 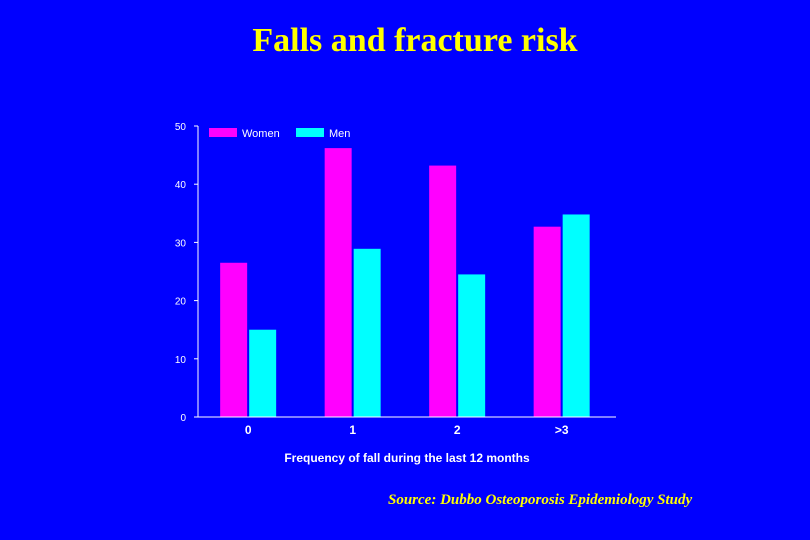 I want to click on x-tick-label: 1, so click(x=352, y=430).